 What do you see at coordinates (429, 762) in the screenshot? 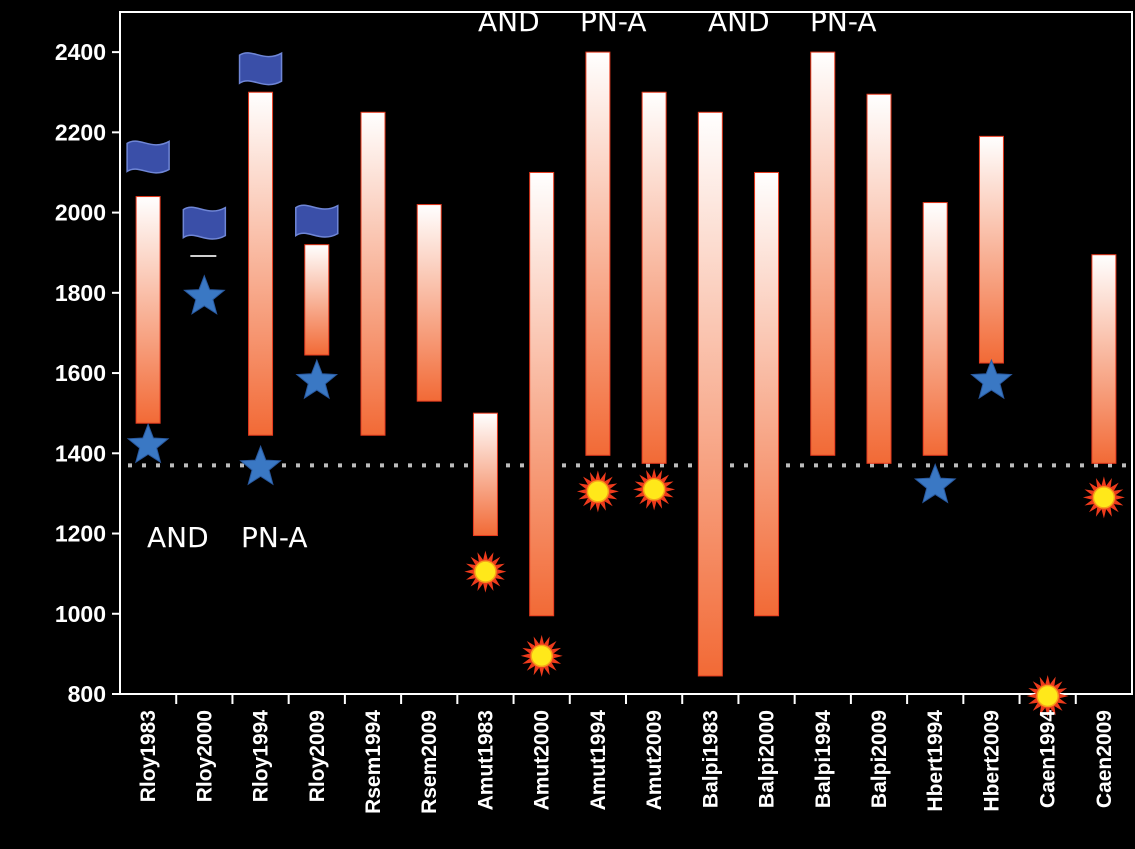
I see `x-tick-label: Rsem2009` at bounding box center [429, 762].